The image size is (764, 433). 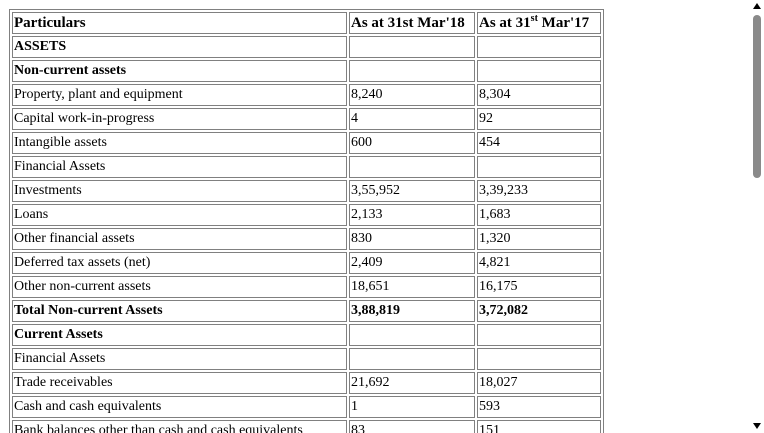 I want to click on row-value-mar17: 16,175, so click(x=539, y=287).